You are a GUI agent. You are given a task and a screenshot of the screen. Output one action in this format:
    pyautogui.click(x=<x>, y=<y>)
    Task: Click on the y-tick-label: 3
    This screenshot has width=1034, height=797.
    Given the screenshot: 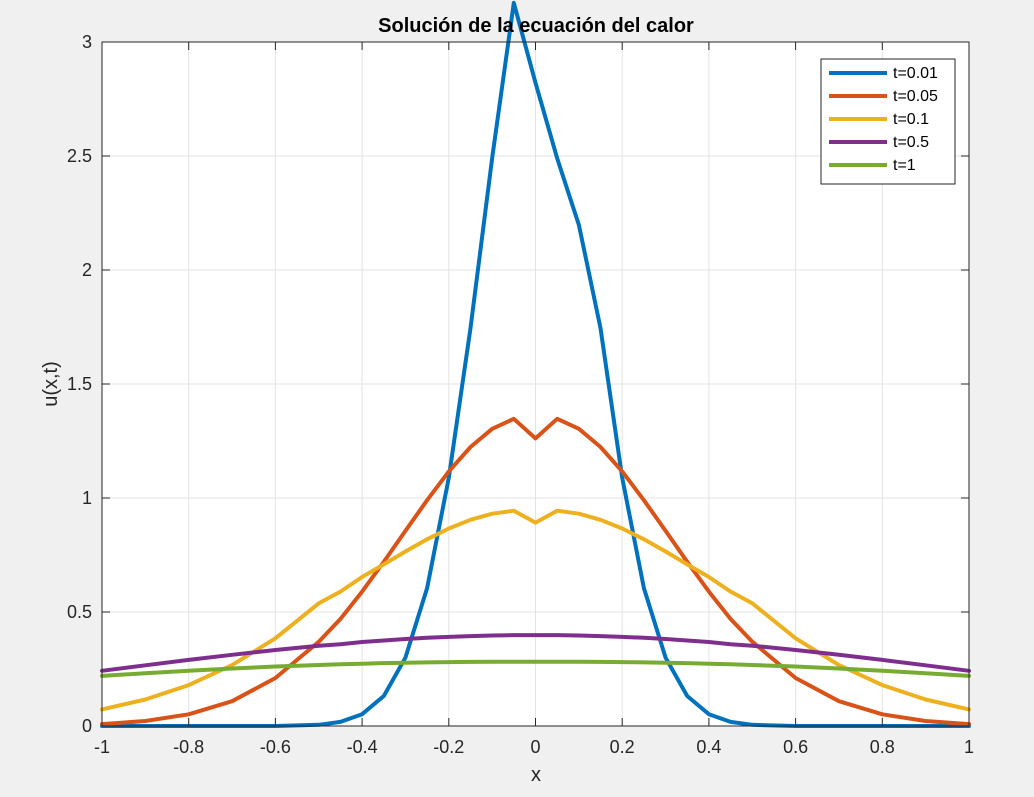 What is the action you would take?
    pyautogui.click(x=87, y=42)
    